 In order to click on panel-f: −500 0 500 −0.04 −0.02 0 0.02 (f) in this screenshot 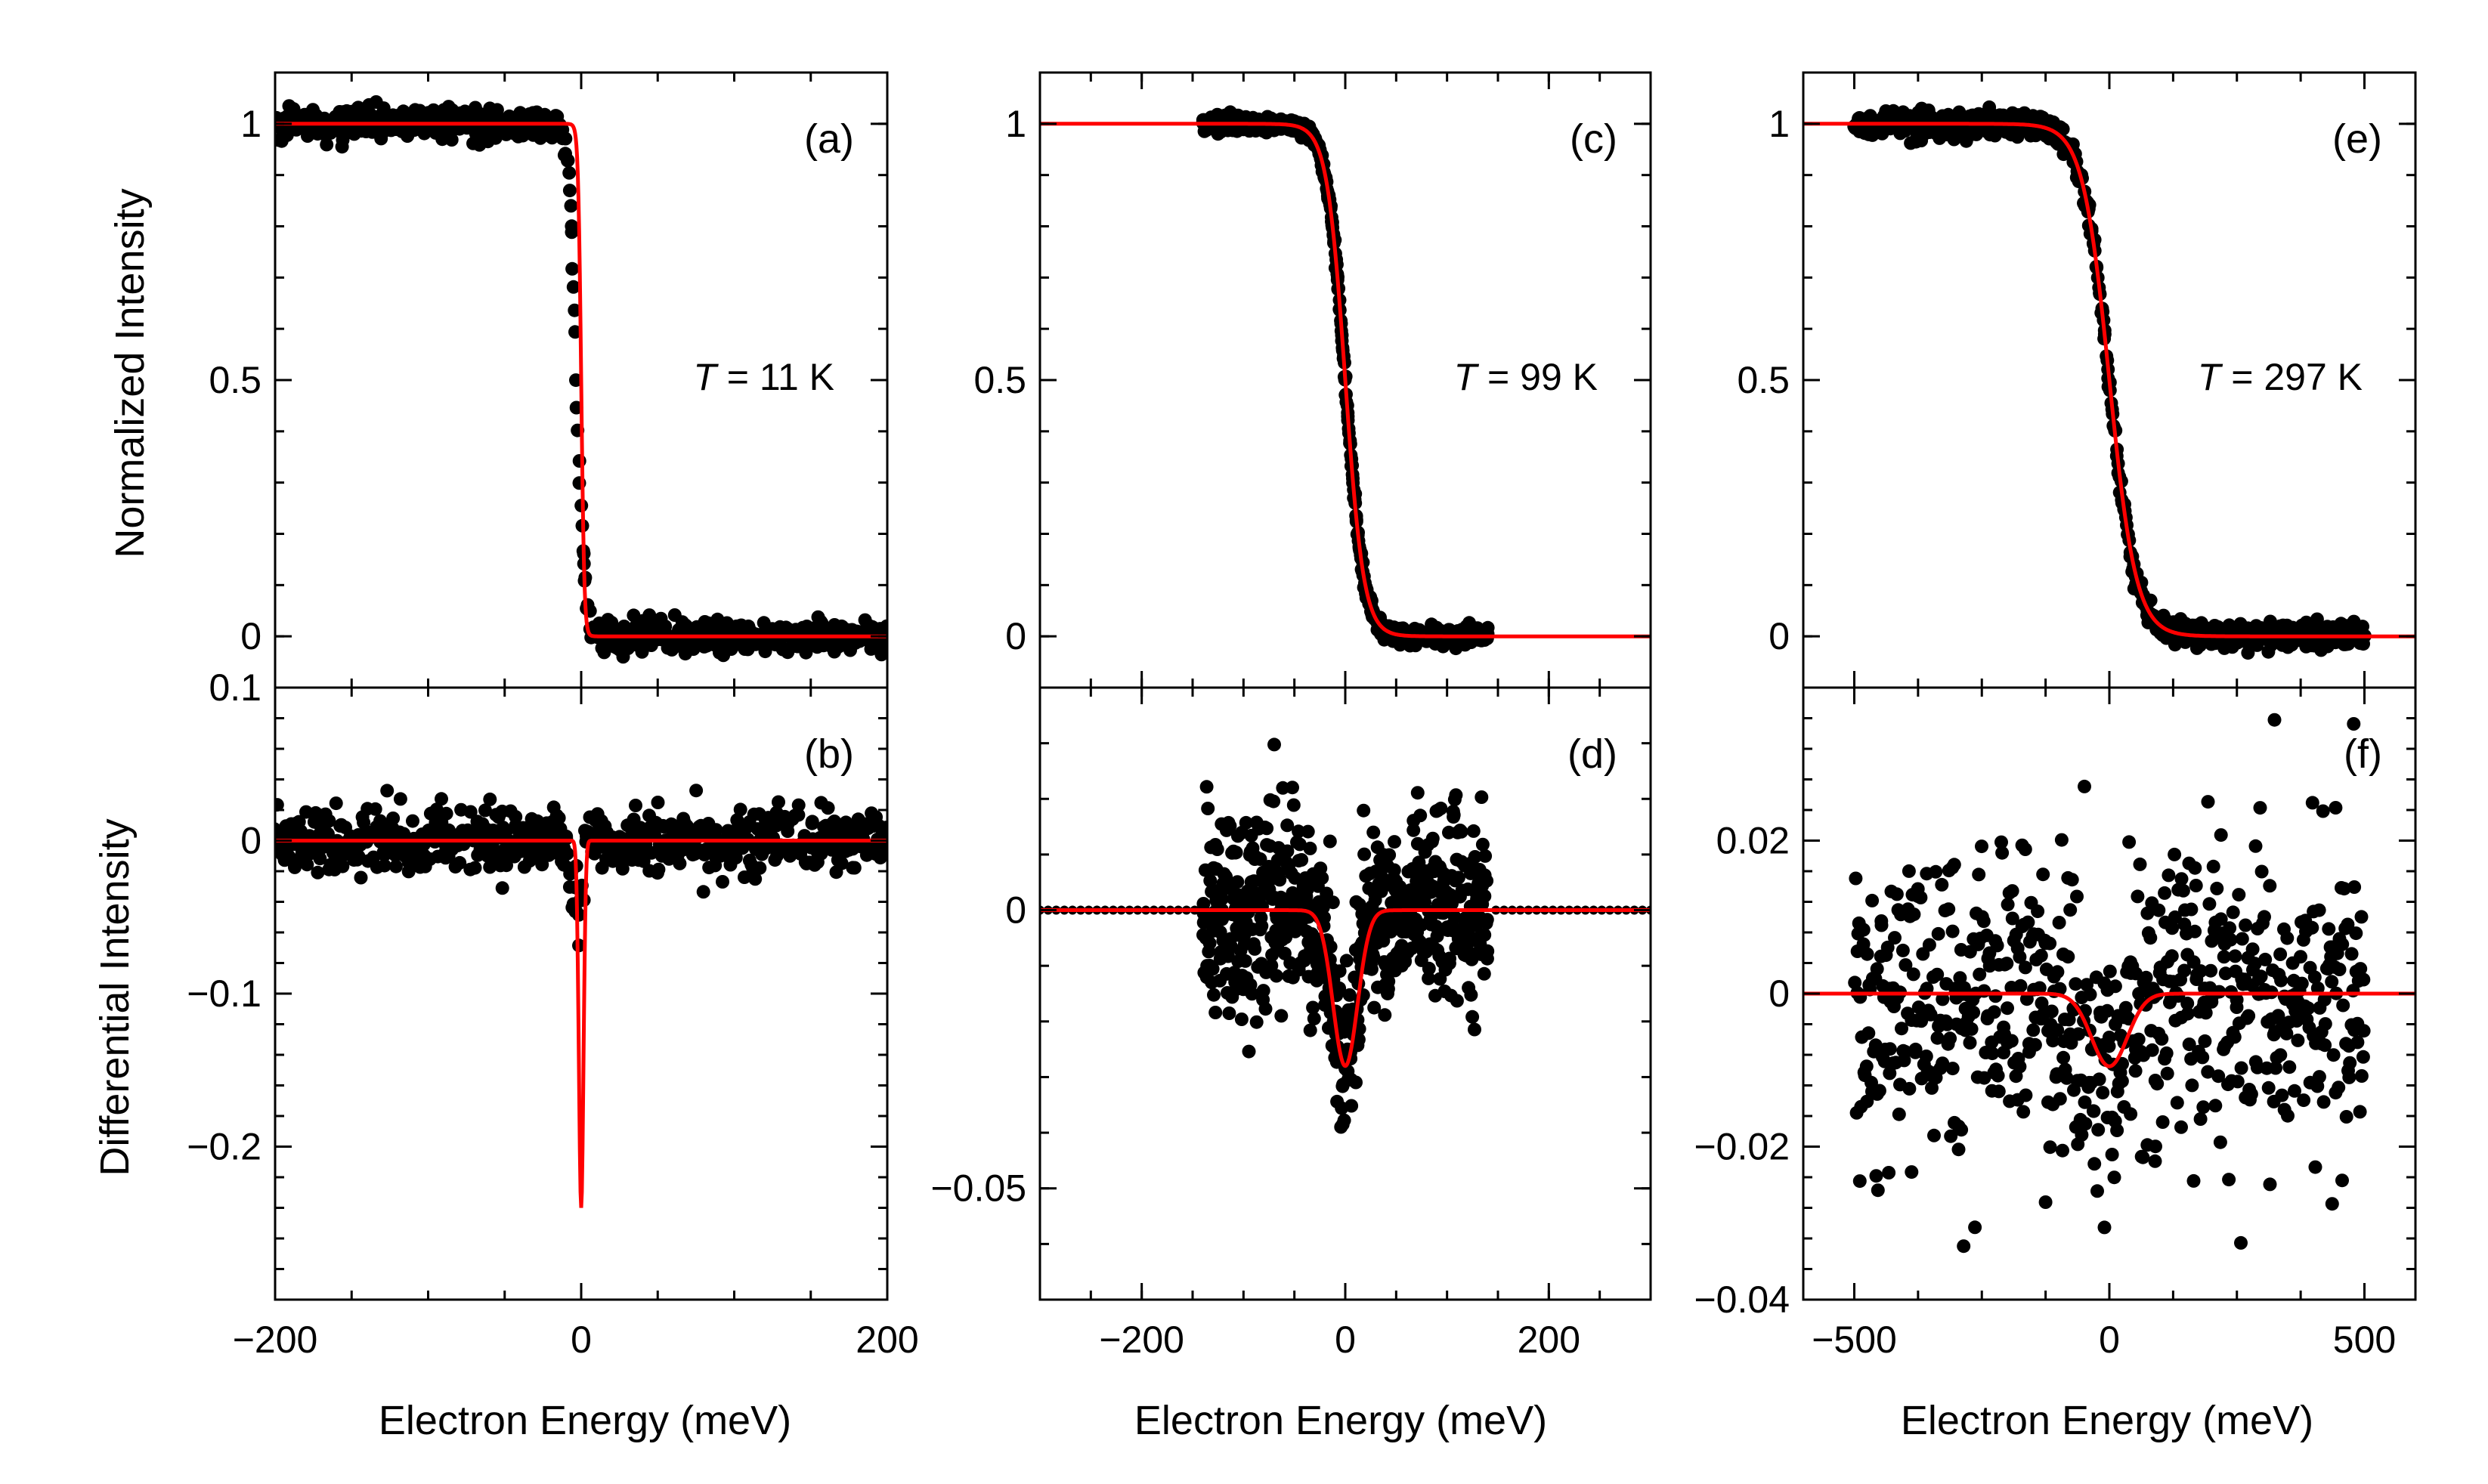, I will do `click(2055, 1023)`.